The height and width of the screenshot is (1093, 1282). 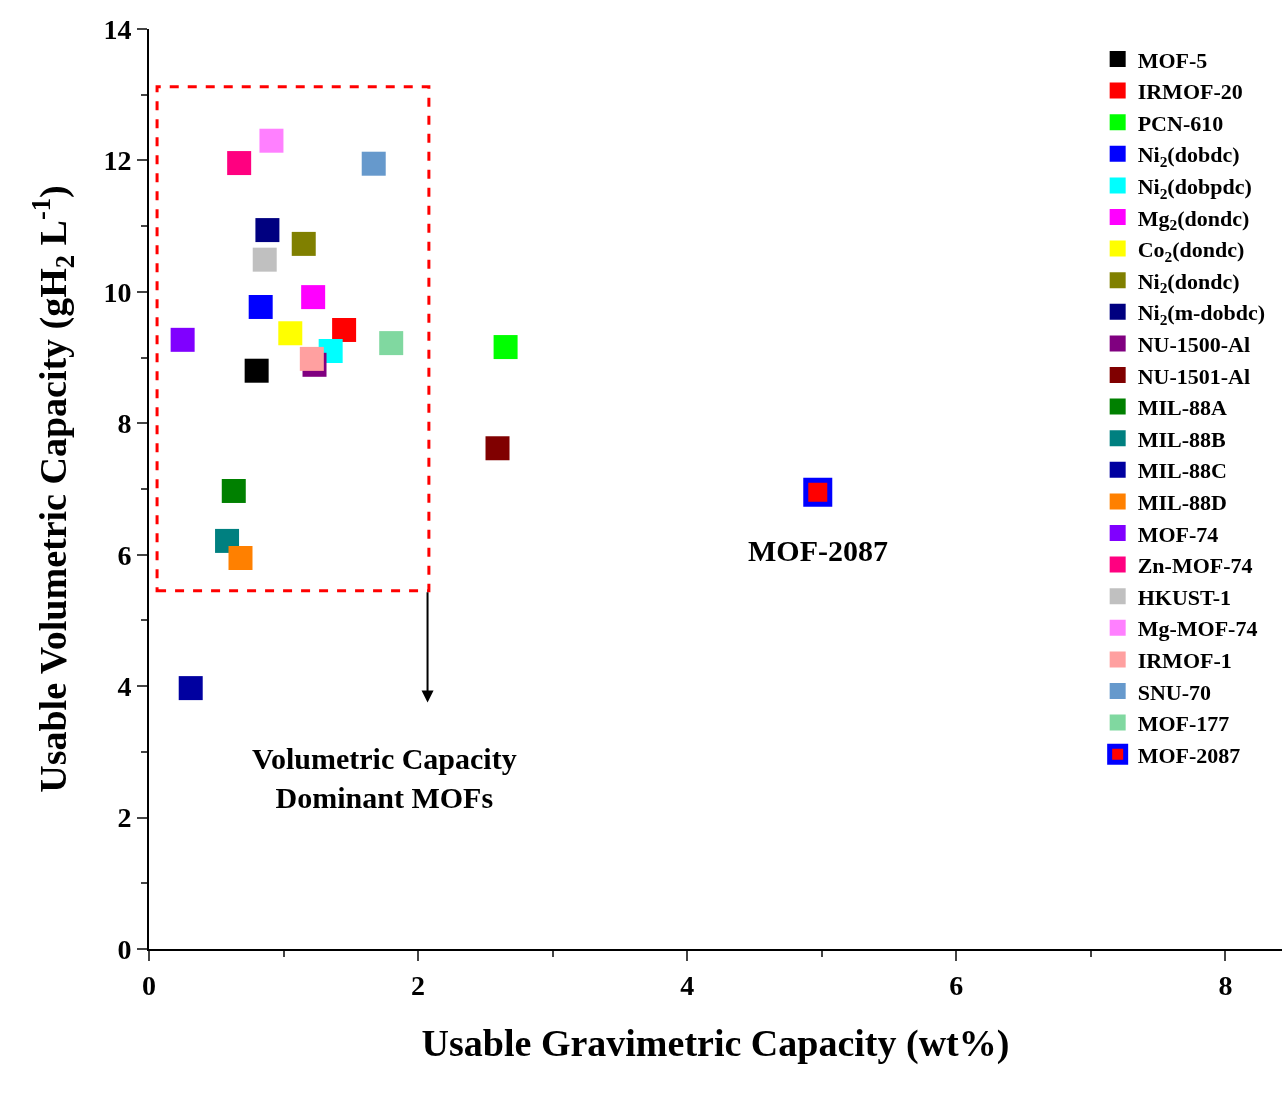 What do you see at coordinates (1189, 755) in the screenshot?
I see `legend-label: MOF-2087` at bounding box center [1189, 755].